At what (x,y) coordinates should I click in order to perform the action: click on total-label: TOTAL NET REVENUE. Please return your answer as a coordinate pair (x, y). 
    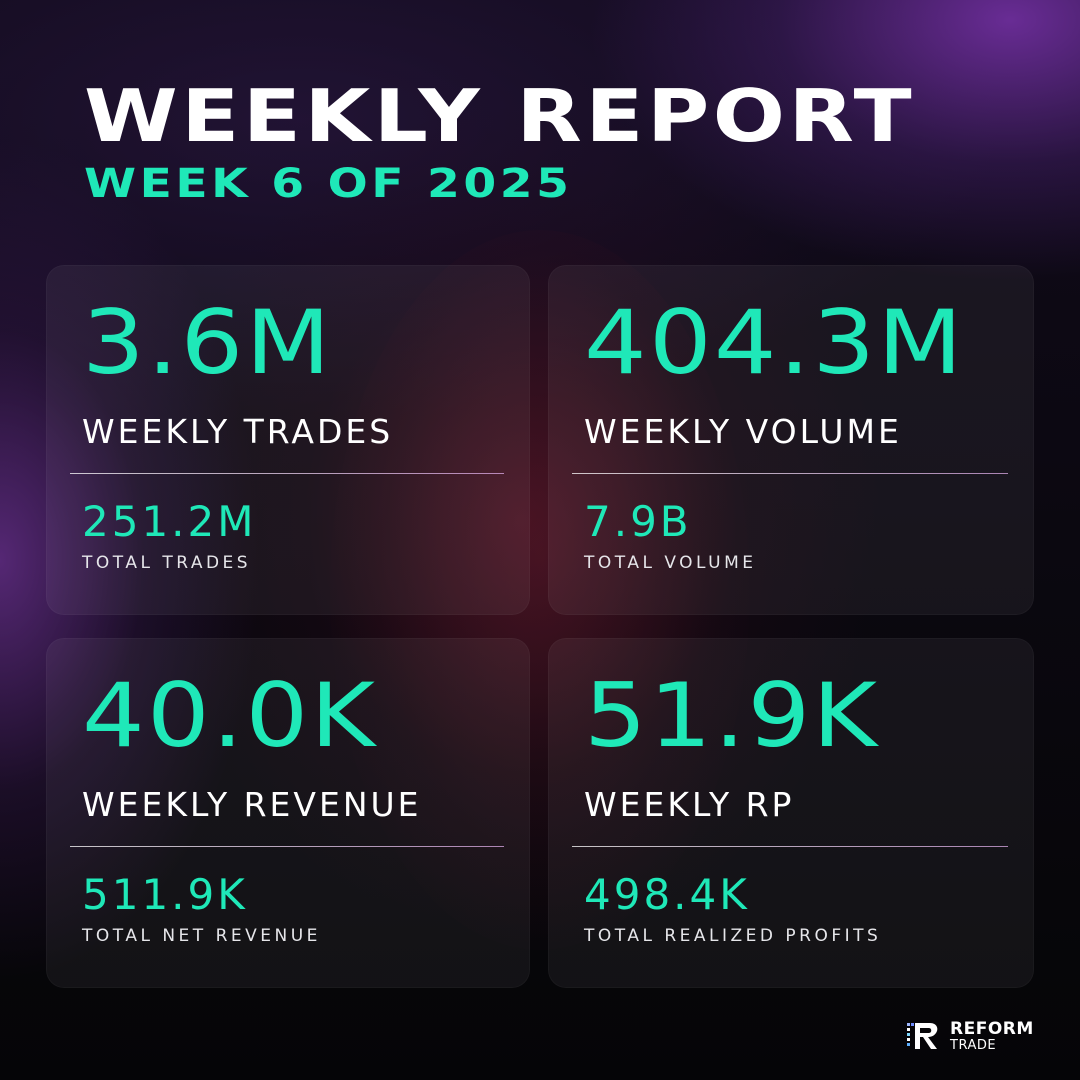
    Looking at the image, I should click on (201, 936).